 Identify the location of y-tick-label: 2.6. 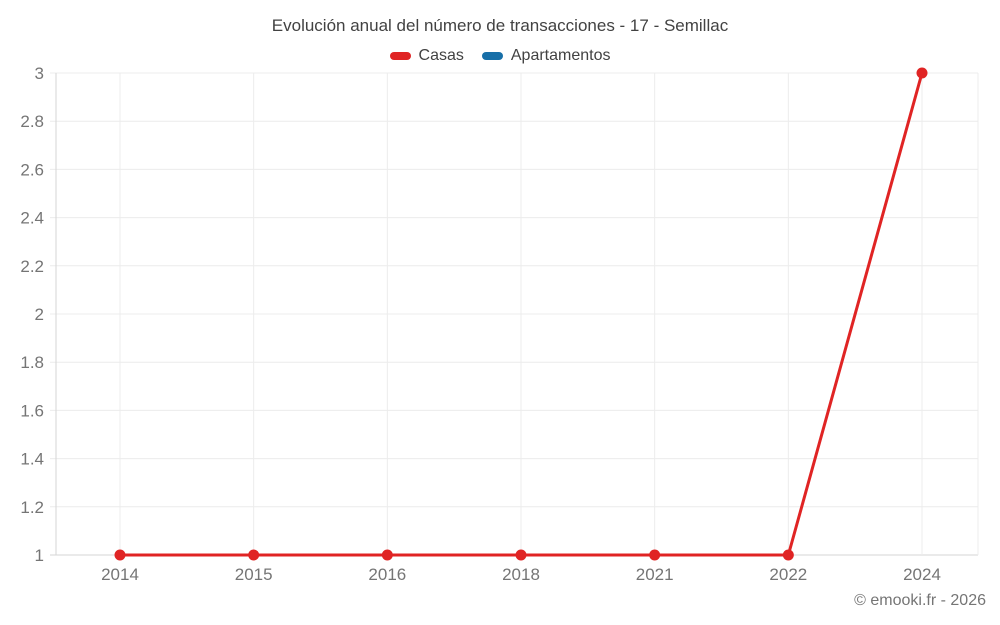
(32, 169).